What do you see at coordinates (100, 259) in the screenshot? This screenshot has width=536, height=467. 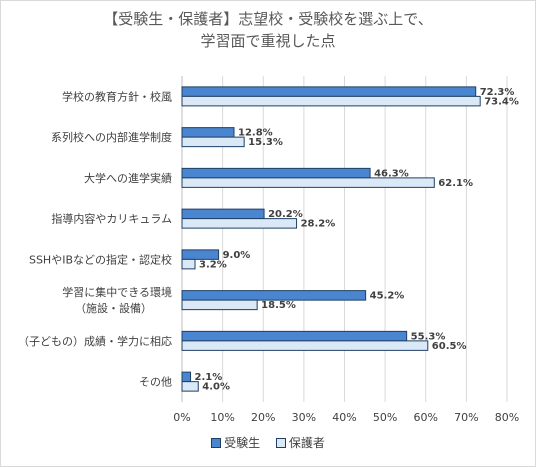 I see `category-label: SSHやIBなどの指定・認定校` at bounding box center [100, 259].